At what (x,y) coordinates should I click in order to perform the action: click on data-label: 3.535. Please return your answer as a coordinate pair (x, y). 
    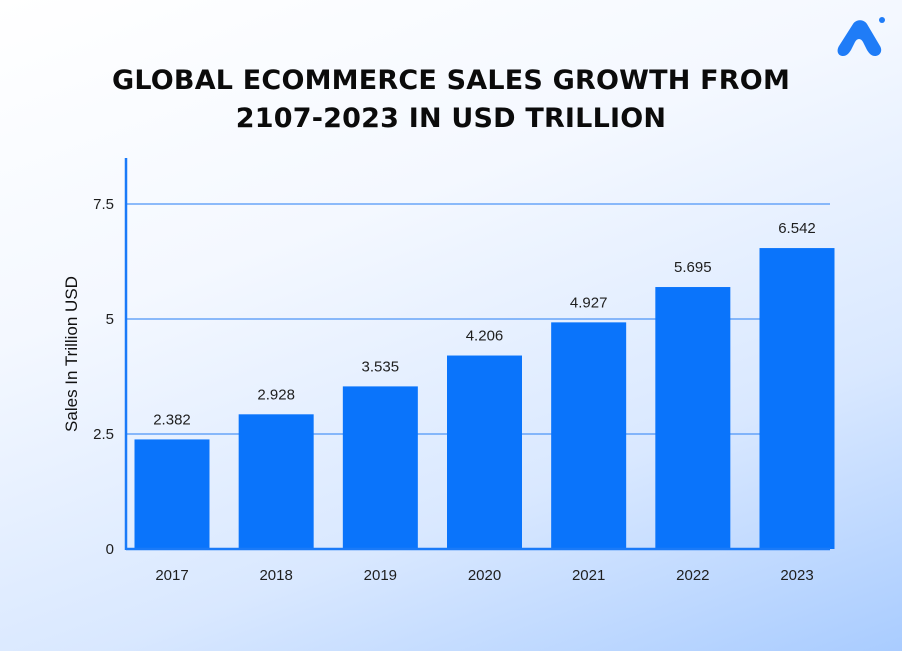
    Looking at the image, I should click on (381, 366).